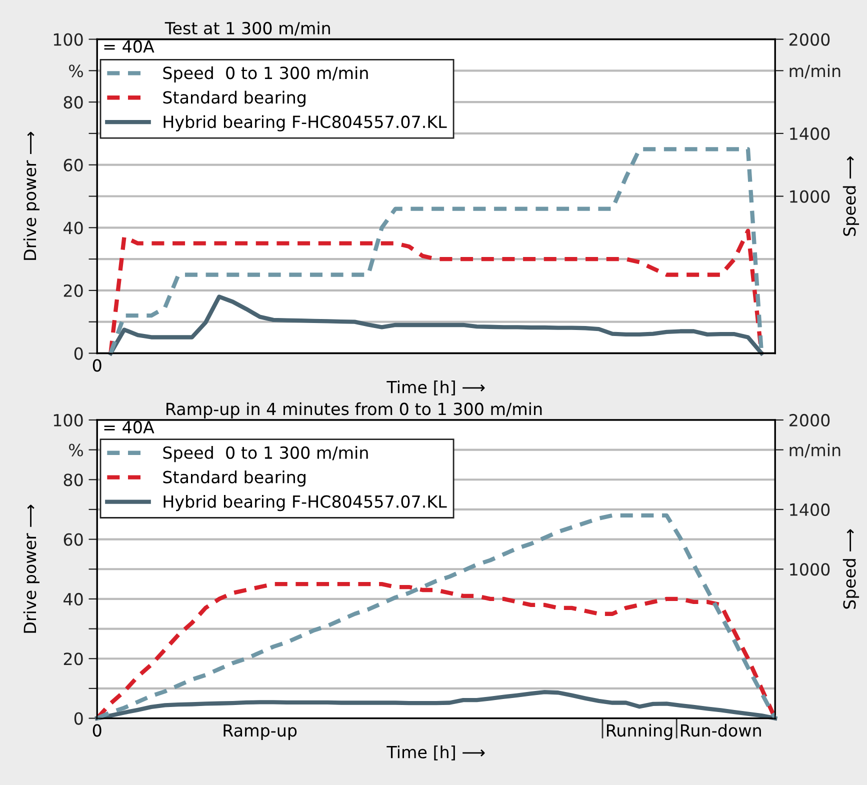 The image size is (867, 785). I want to click on chart-title: Test at 1 300 m/min, so click(247, 29).